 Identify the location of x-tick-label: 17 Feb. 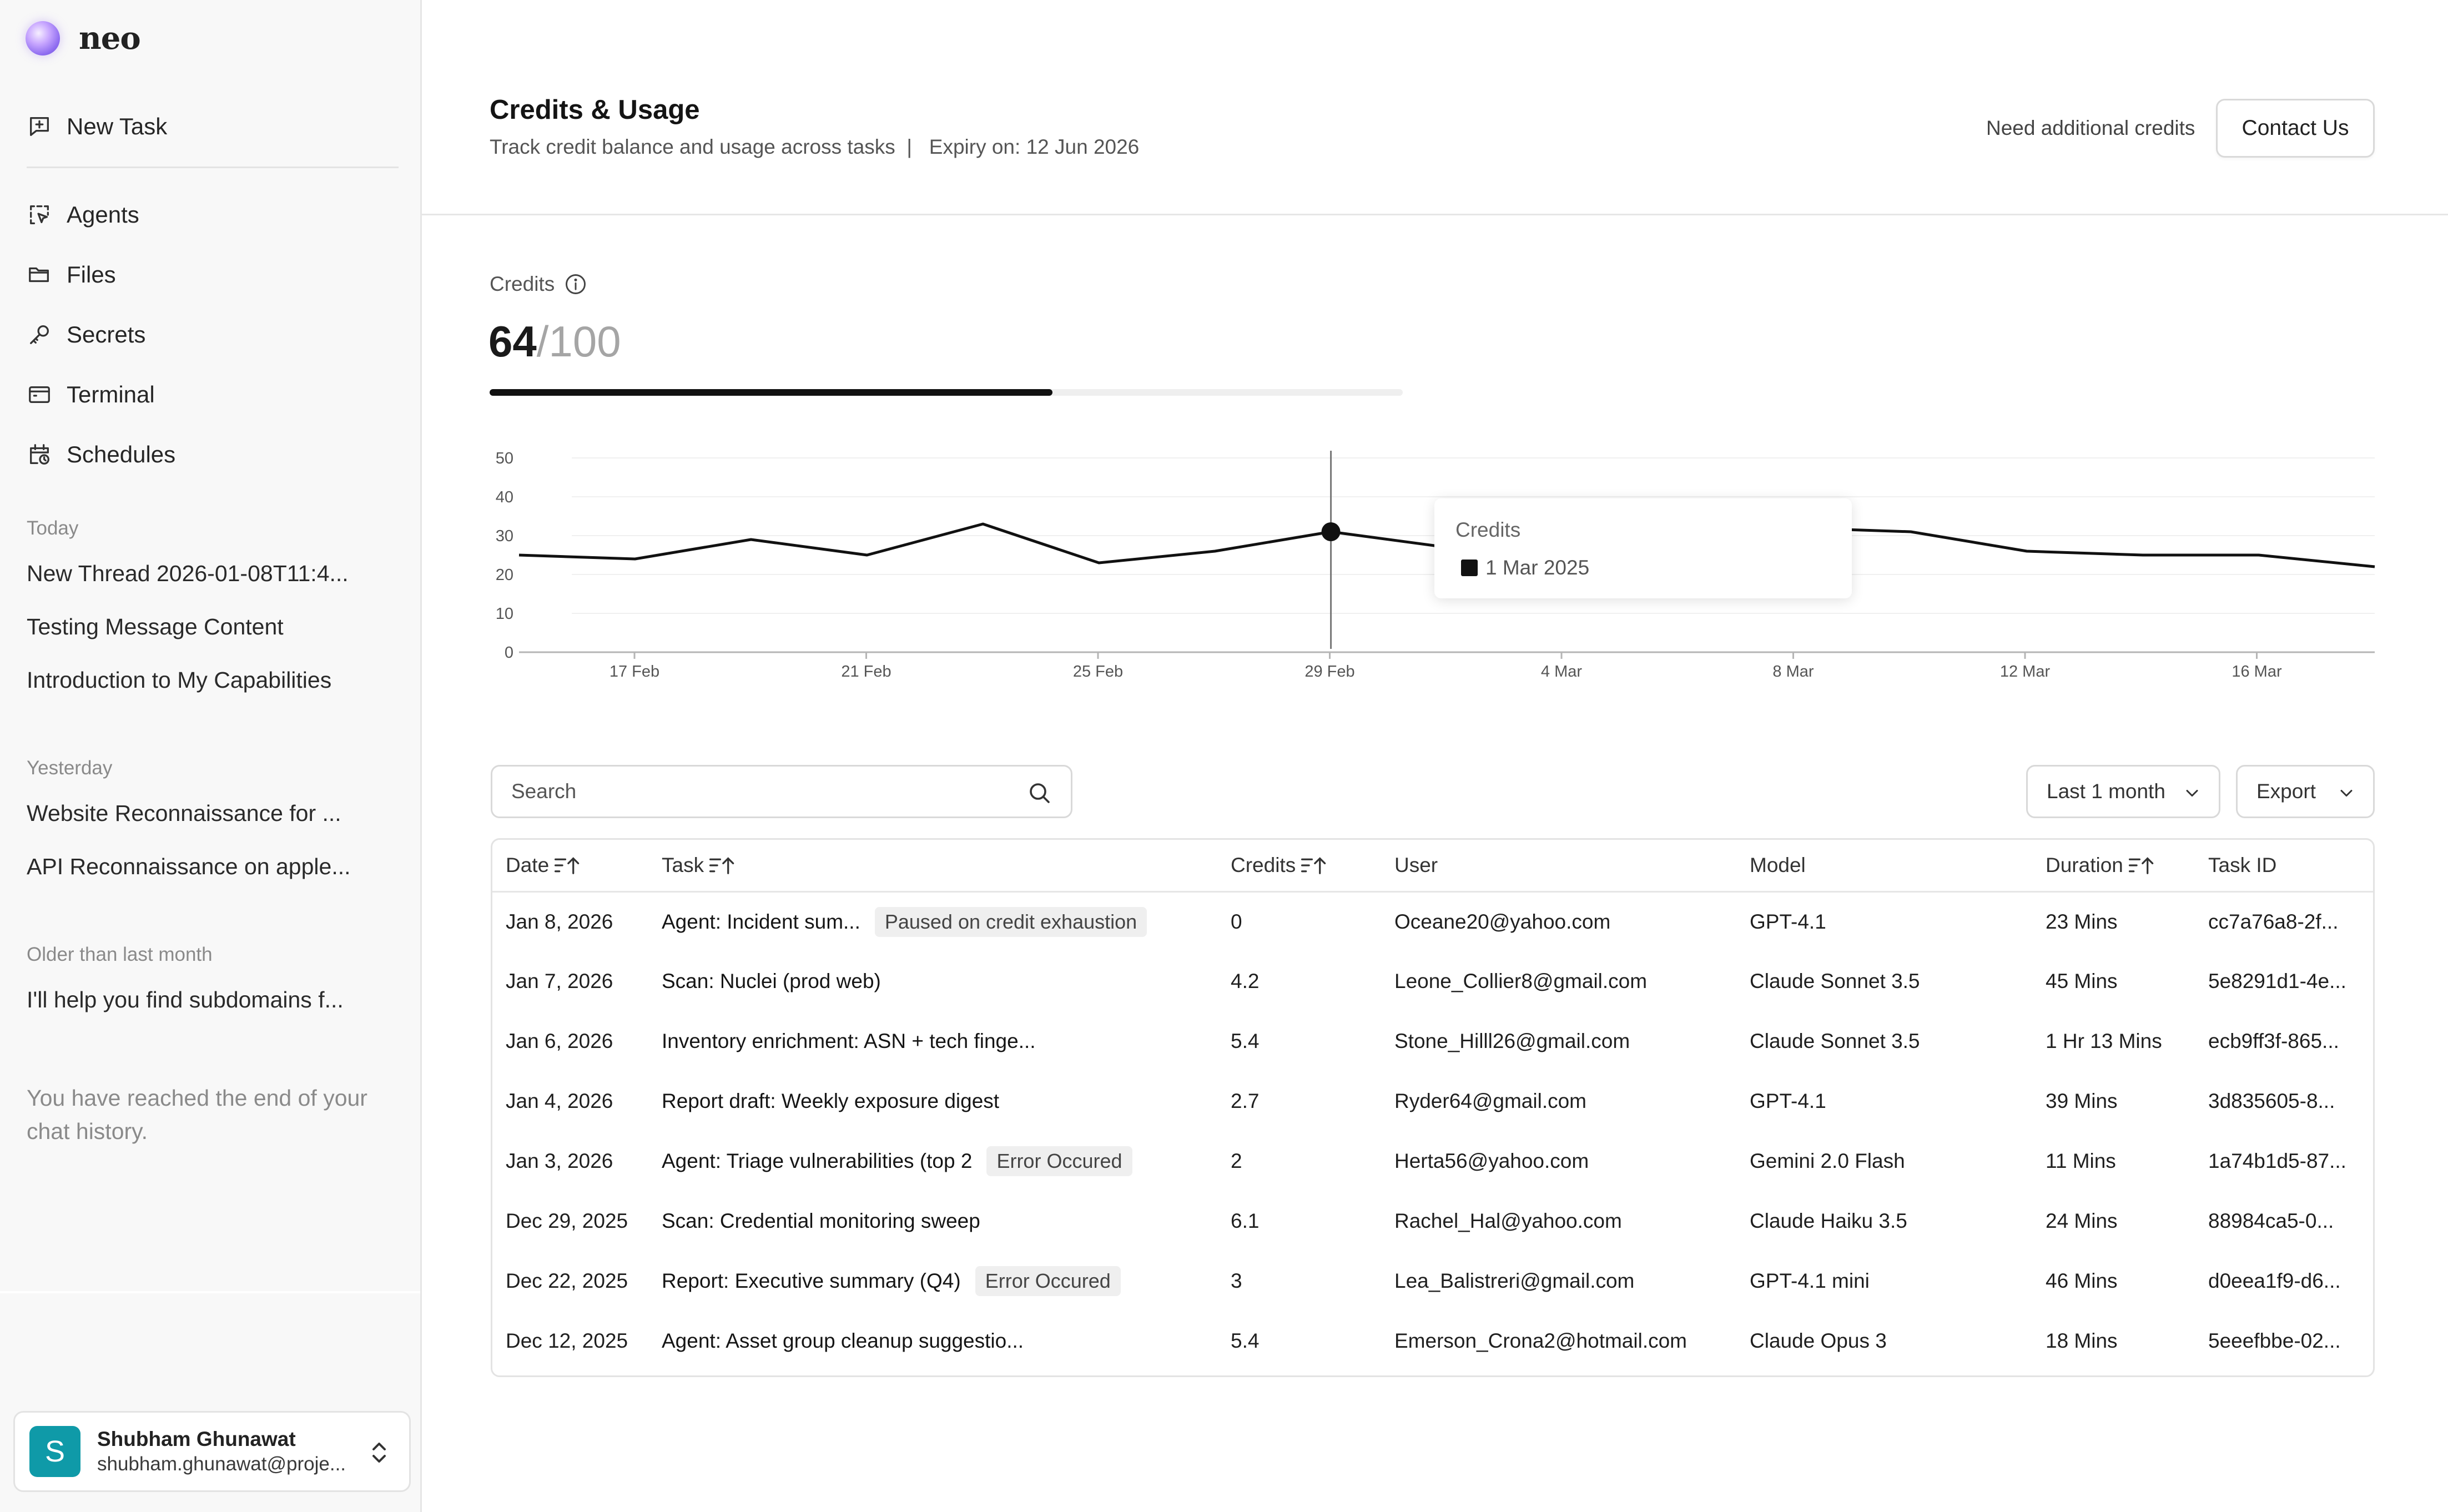
(634, 672).